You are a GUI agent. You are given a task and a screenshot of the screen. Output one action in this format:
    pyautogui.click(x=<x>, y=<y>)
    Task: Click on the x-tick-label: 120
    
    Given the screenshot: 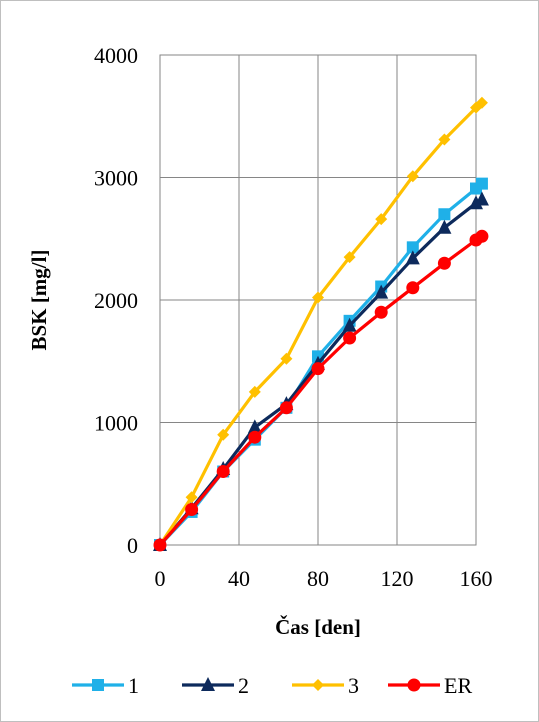 What is the action you would take?
    pyautogui.click(x=397, y=578)
    